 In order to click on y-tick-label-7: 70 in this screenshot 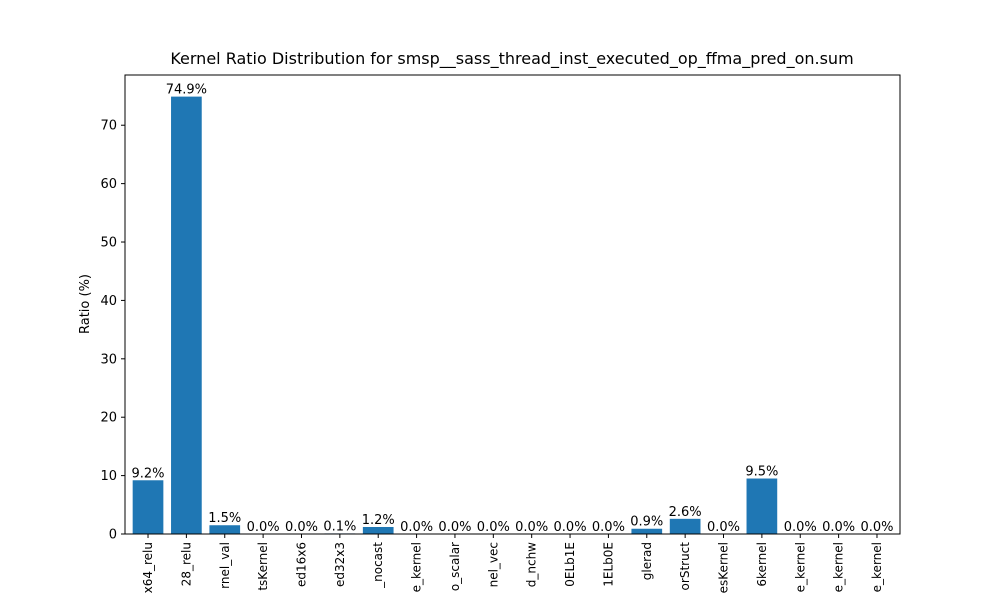, I will do `click(108, 126)`.